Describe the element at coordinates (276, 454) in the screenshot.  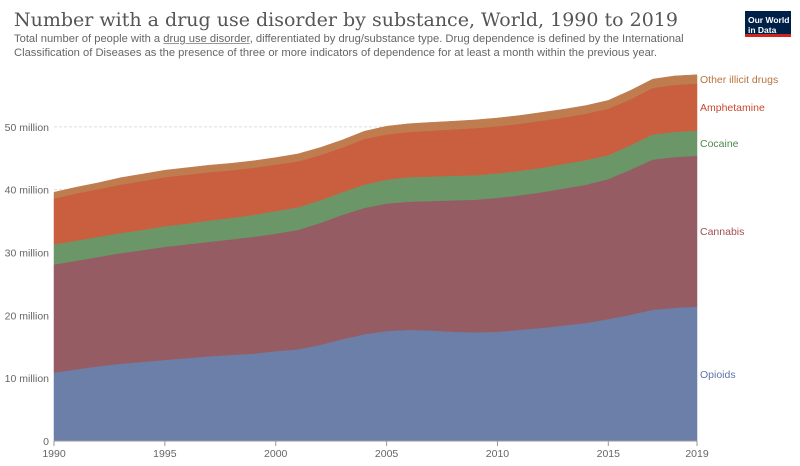
I see `x-tick-label: 2000` at that location.